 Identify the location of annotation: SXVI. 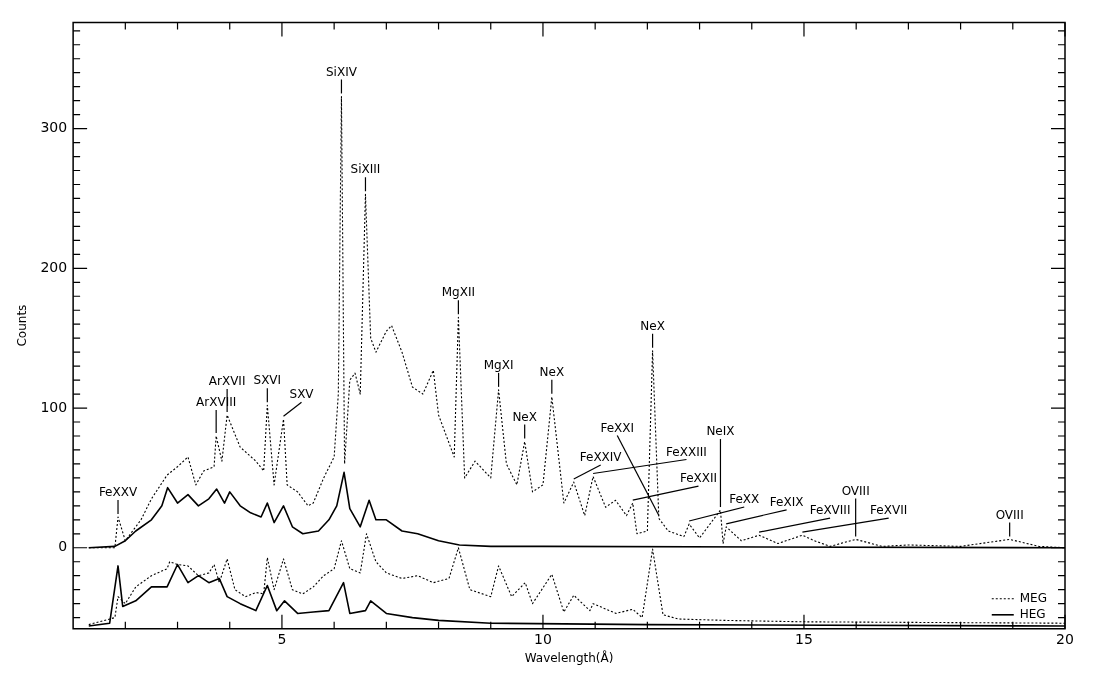
(267, 380).